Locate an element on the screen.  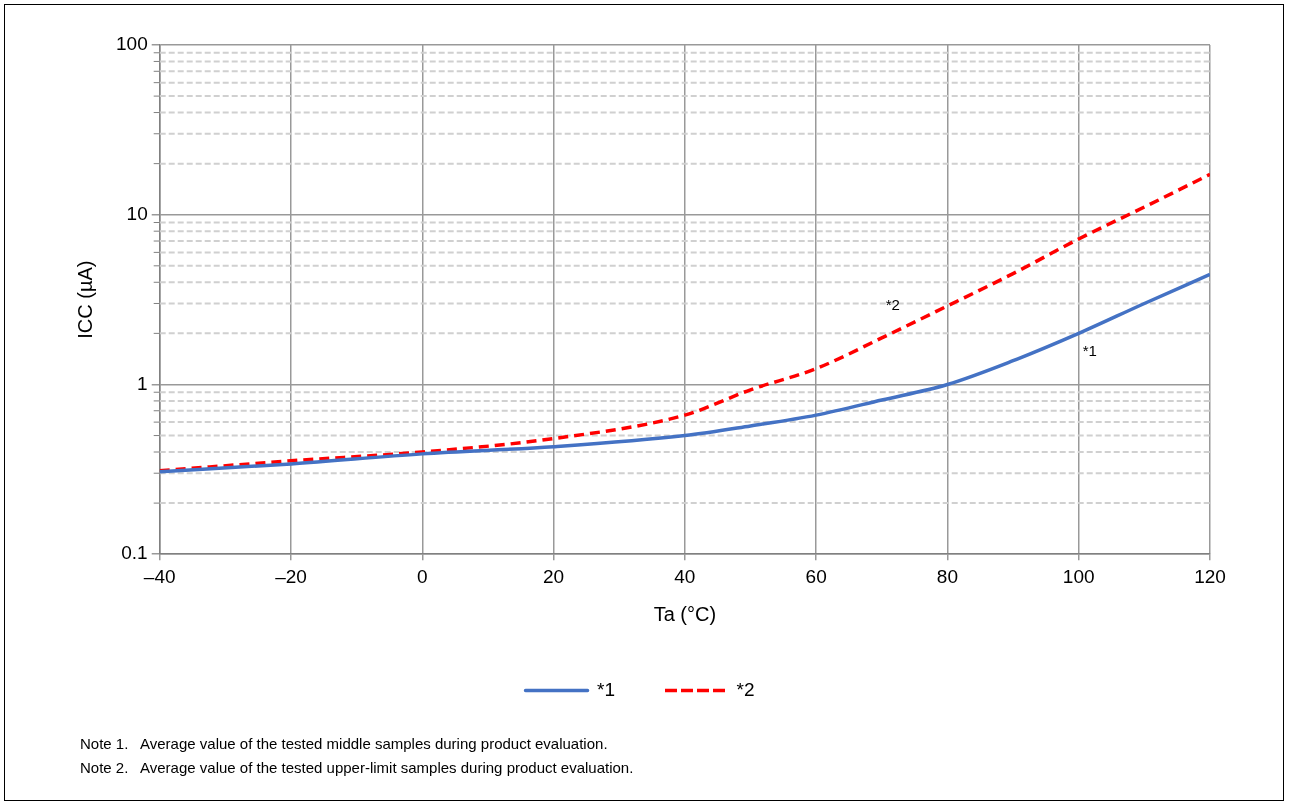
x-tick-label: 60 is located at coordinates (816, 576).